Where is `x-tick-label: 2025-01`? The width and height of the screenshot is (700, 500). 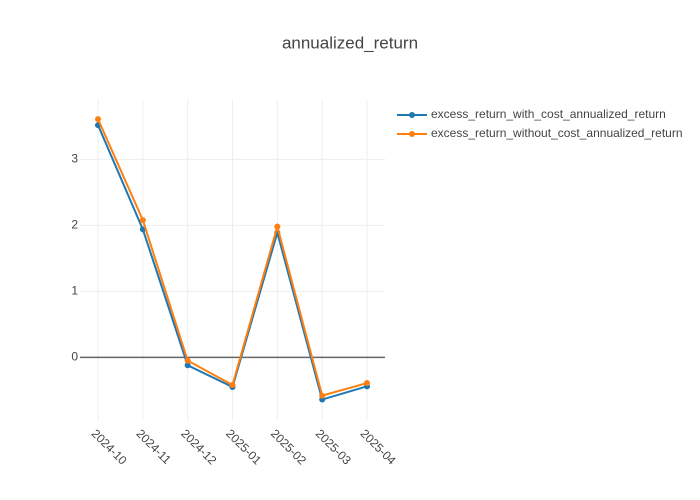 x-tick-label: 2025-01 is located at coordinates (243, 446).